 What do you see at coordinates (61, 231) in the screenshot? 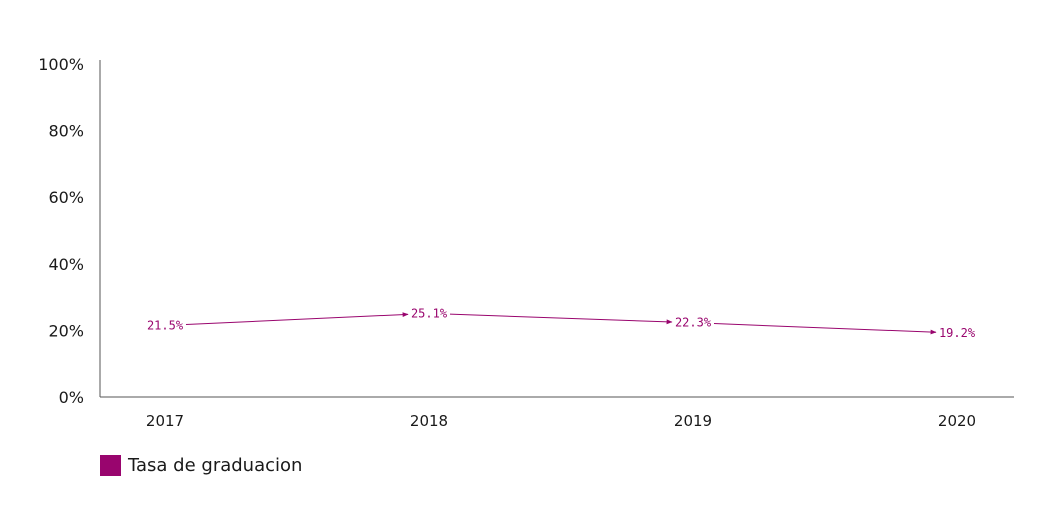
I see `y-axis-ticks: 0% 20% 40% 60% 80% 100%` at bounding box center [61, 231].